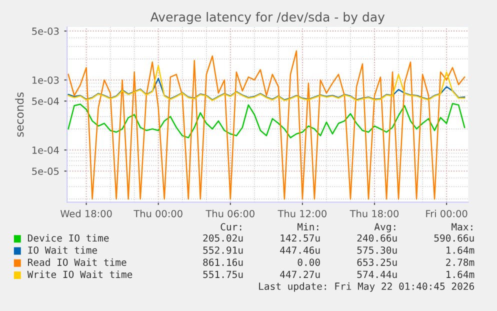 The image size is (497, 311). What do you see at coordinates (19, 114) in the screenshot?
I see `y-axis-title: seconds` at bounding box center [19, 114].